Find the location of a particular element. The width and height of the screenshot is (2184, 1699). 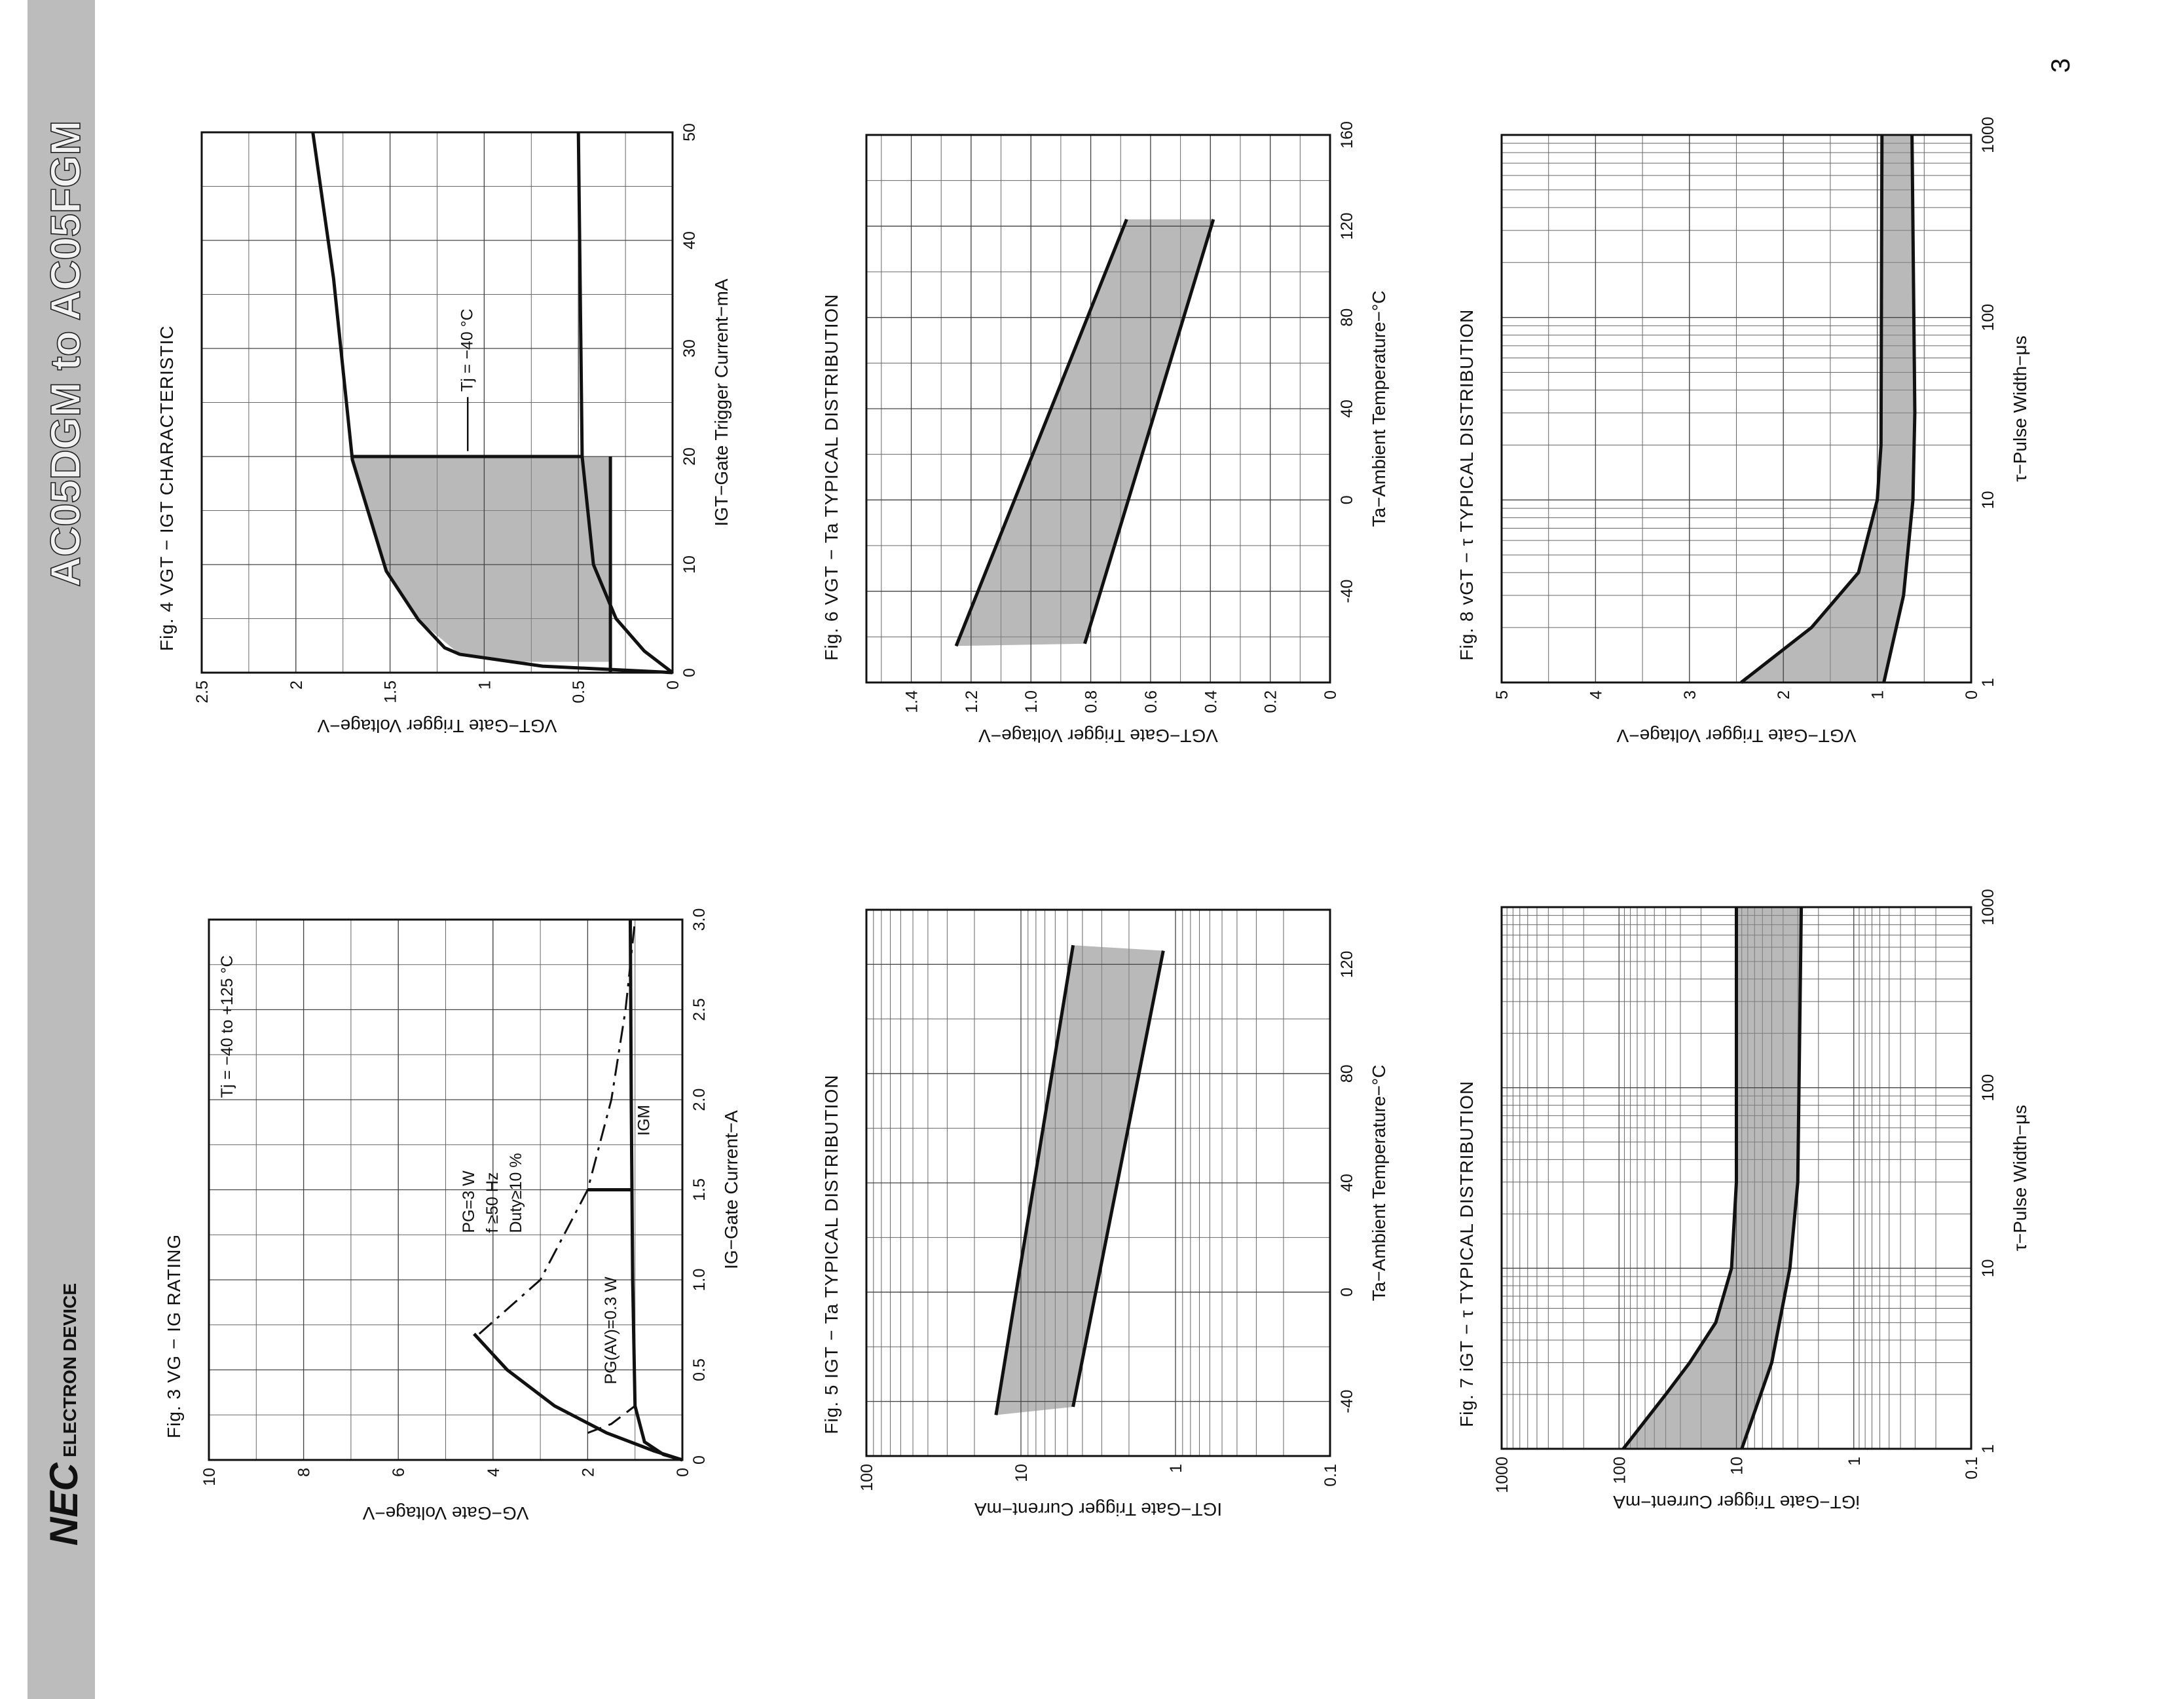

brand: NEC is located at coordinates (64, 1504).